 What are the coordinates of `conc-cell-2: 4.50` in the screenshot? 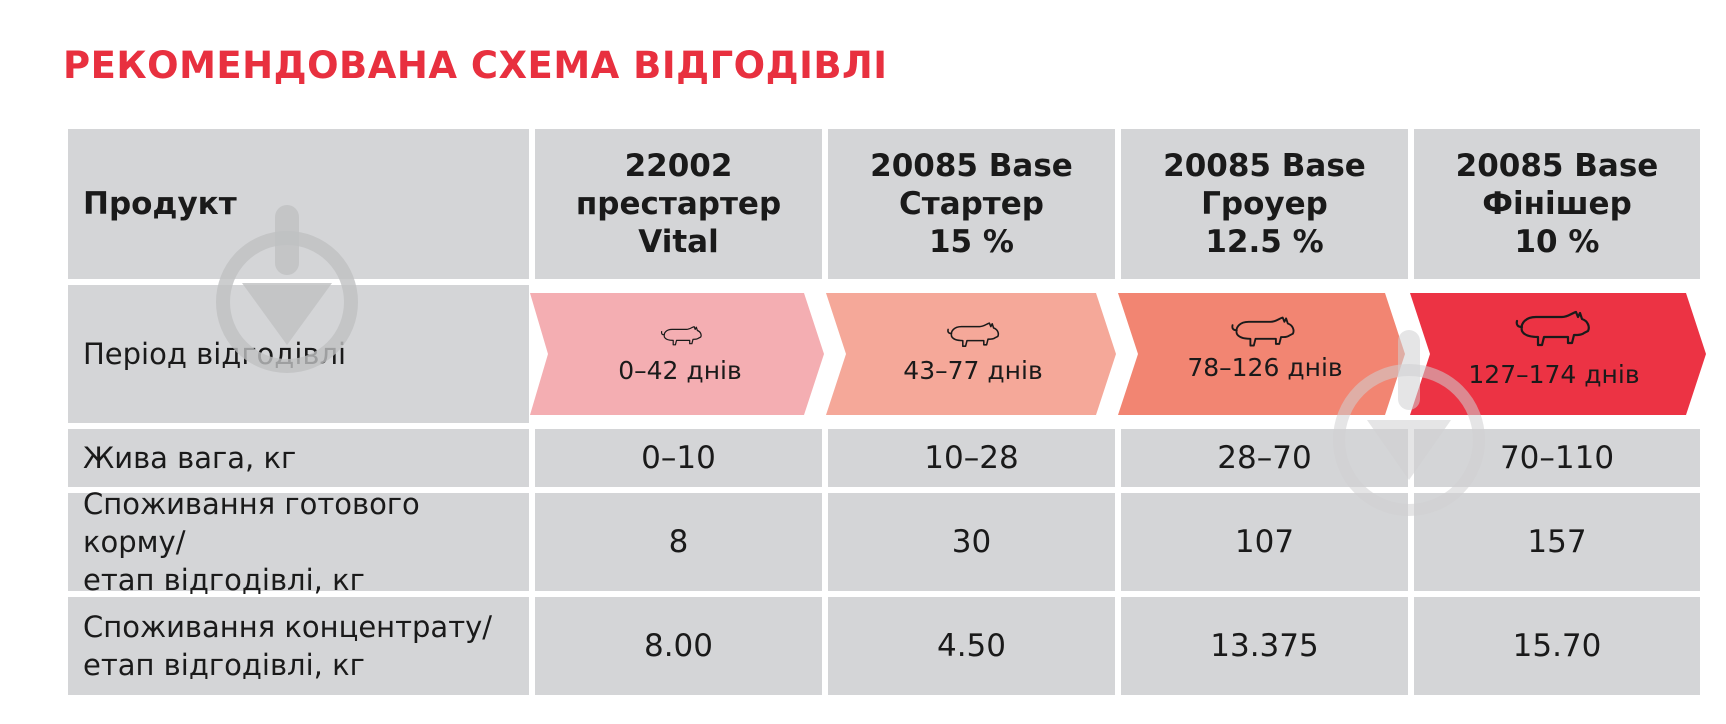 It's located at (971, 646).